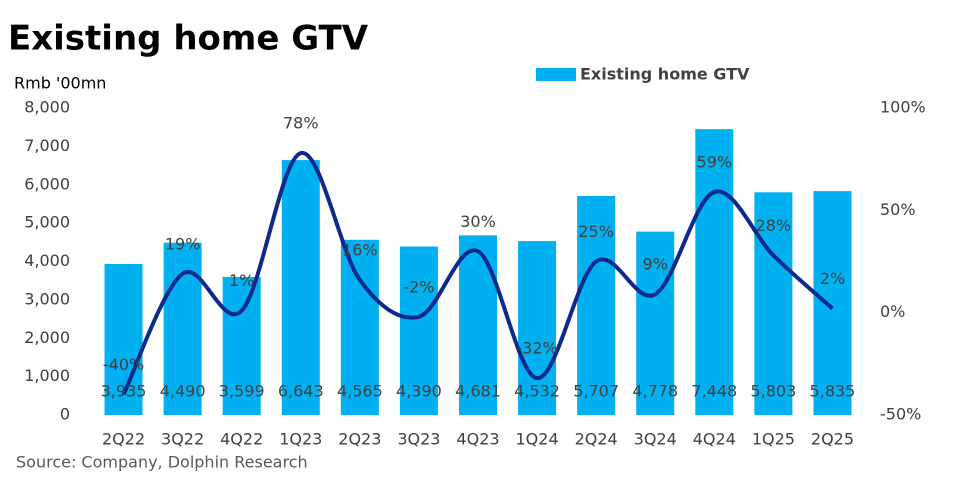  Describe the element at coordinates (47, 375) in the screenshot. I see `y-tick-label: 1,000` at that location.